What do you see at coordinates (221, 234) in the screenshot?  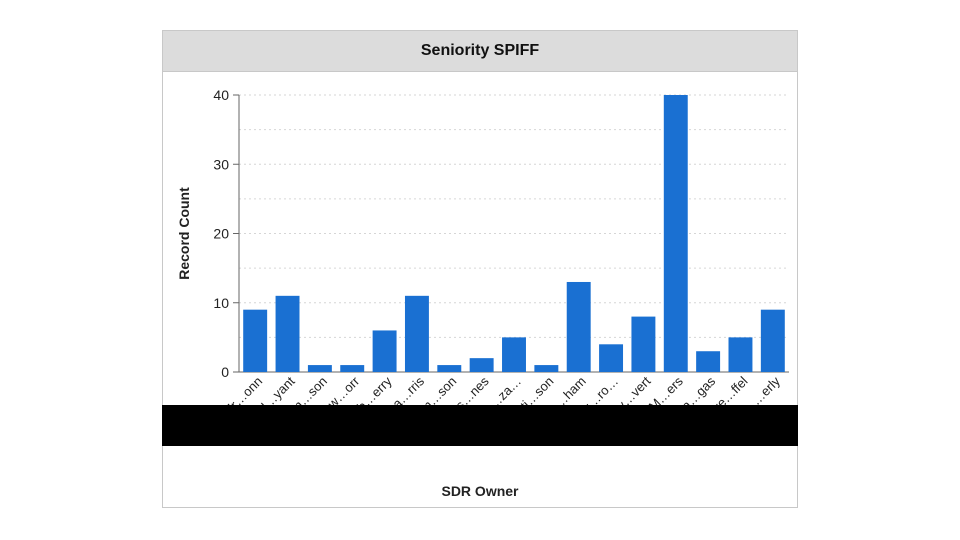 I see `y-tick-label: 20` at bounding box center [221, 234].